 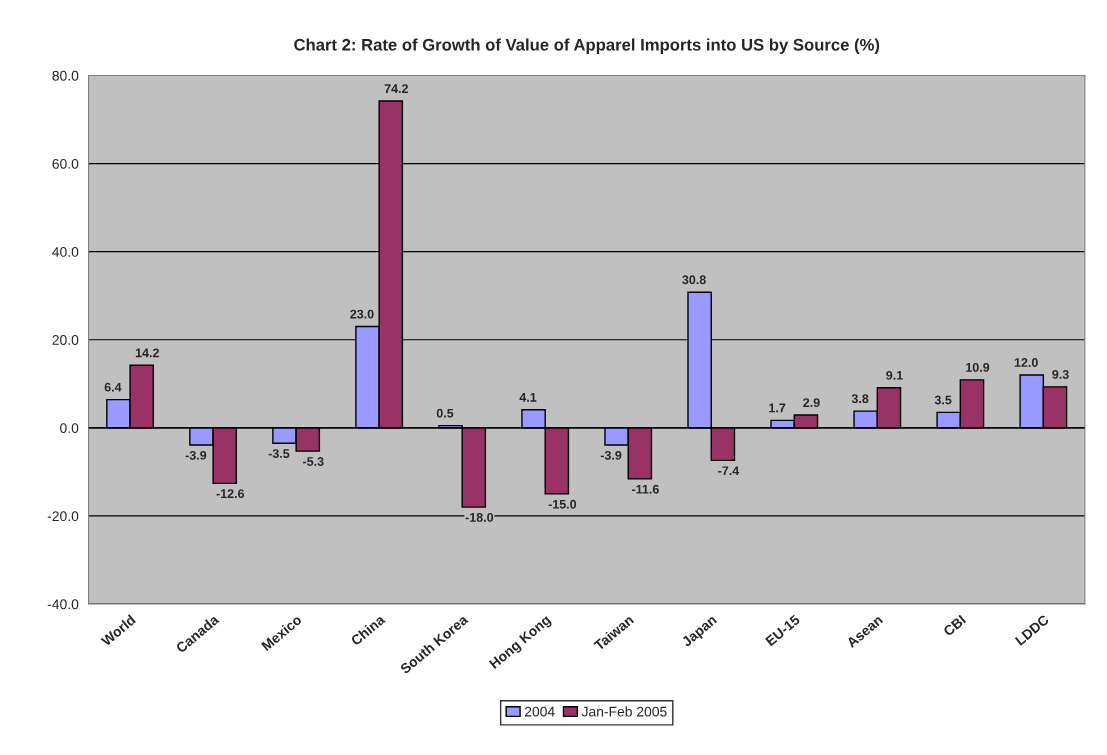 I want to click on y-tick-label: 20.0, so click(x=65, y=340).